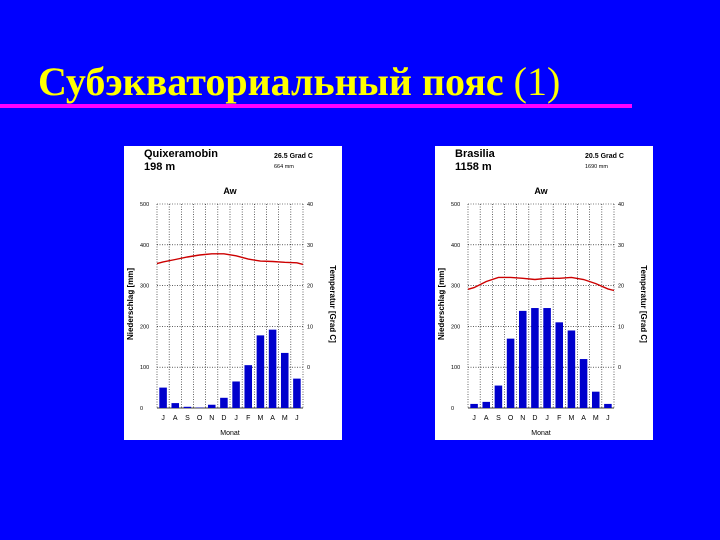  What do you see at coordinates (473, 167) in the screenshot?
I see `station-elevation: 1158 m` at bounding box center [473, 167].